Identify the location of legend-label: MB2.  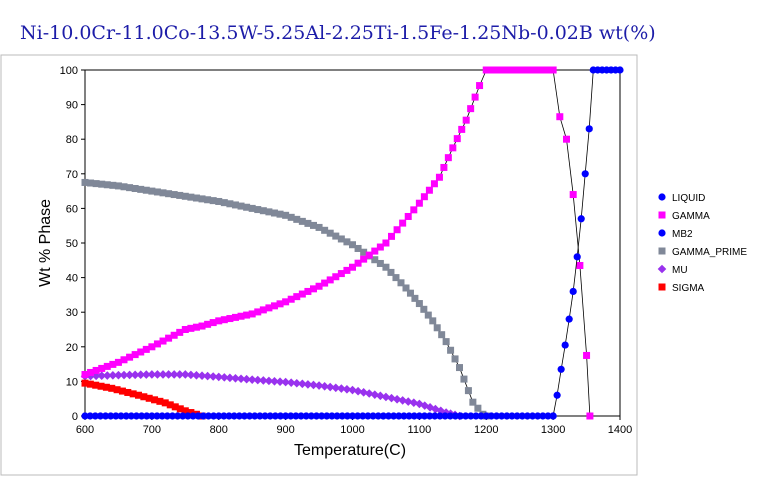
(682, 234).